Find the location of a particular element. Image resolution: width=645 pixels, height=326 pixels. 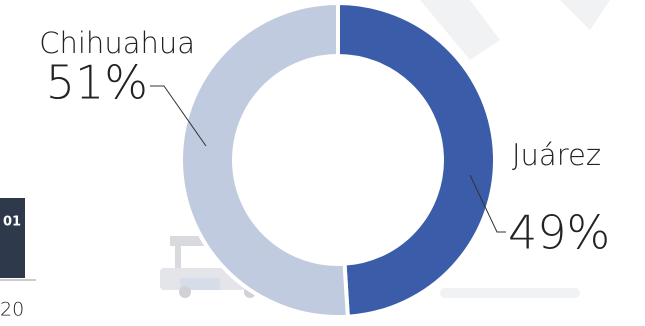

side-panel: 01 20 is located at coordinates (18, 259).